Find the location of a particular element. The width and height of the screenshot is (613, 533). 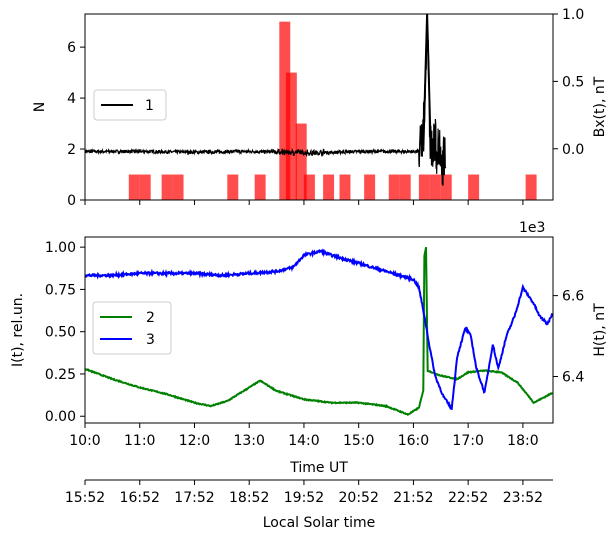

x-tick-label: 12:0 is located at coordinates (194, 441).